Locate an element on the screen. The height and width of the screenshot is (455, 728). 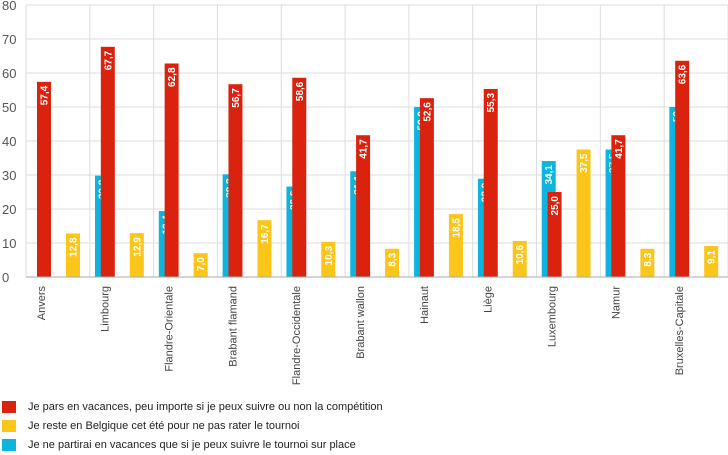
data-label-1-8: 37,5 is located at coordinates (584, 163).